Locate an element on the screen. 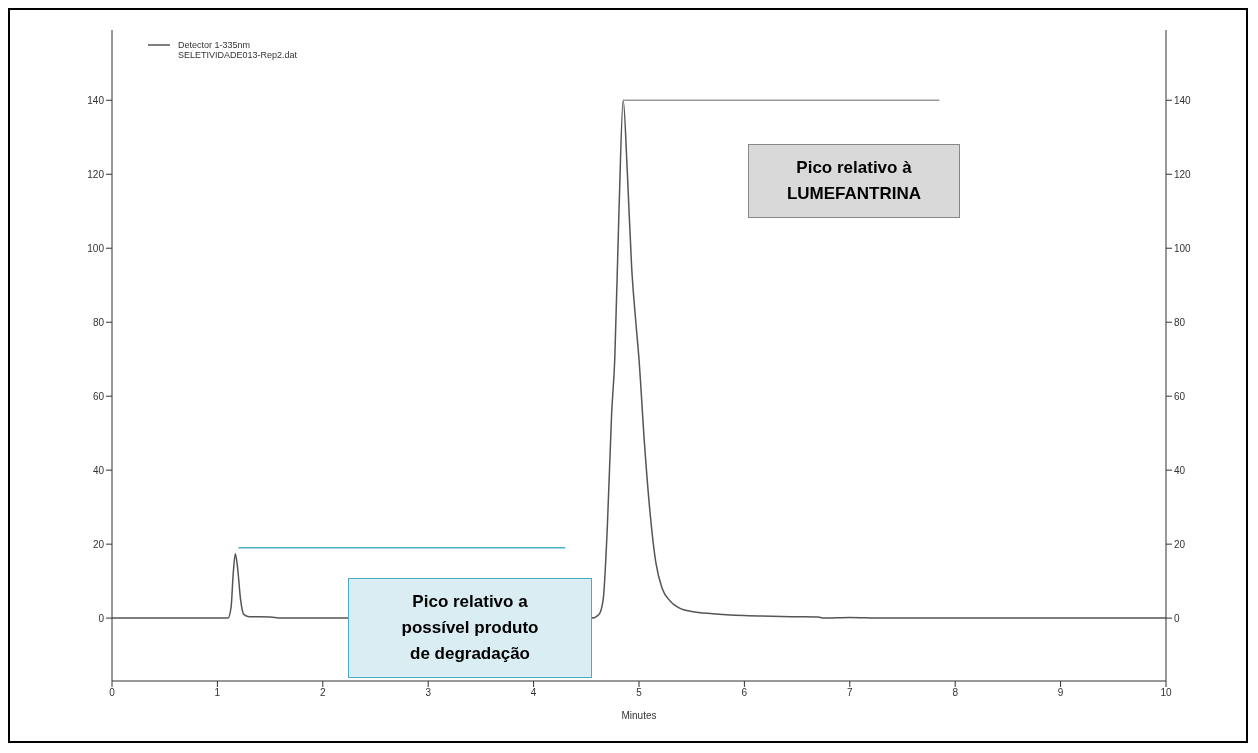 This screenshot has width=1258, height=753. y-tick-label: 0 is located at coordinates (101, 618).